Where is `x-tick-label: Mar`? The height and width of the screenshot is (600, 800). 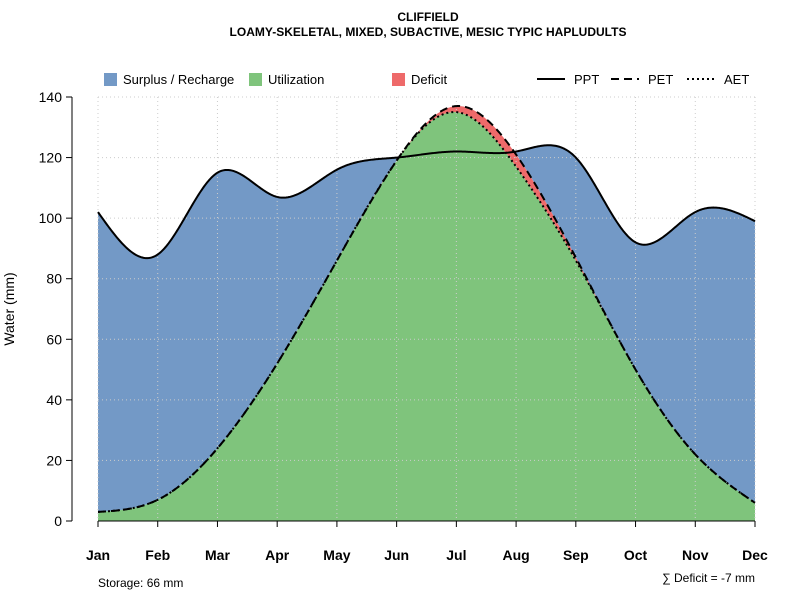 x-tick-label: Mar is located at coordinates (217, 555).